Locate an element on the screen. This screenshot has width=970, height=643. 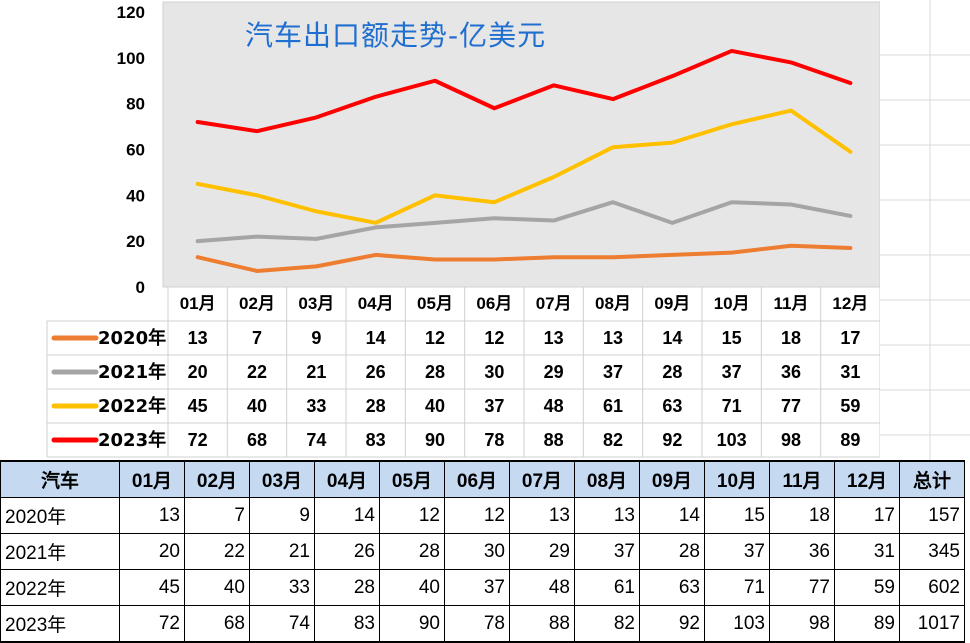
table-cell: 48 is located at coordinates (542, 588).